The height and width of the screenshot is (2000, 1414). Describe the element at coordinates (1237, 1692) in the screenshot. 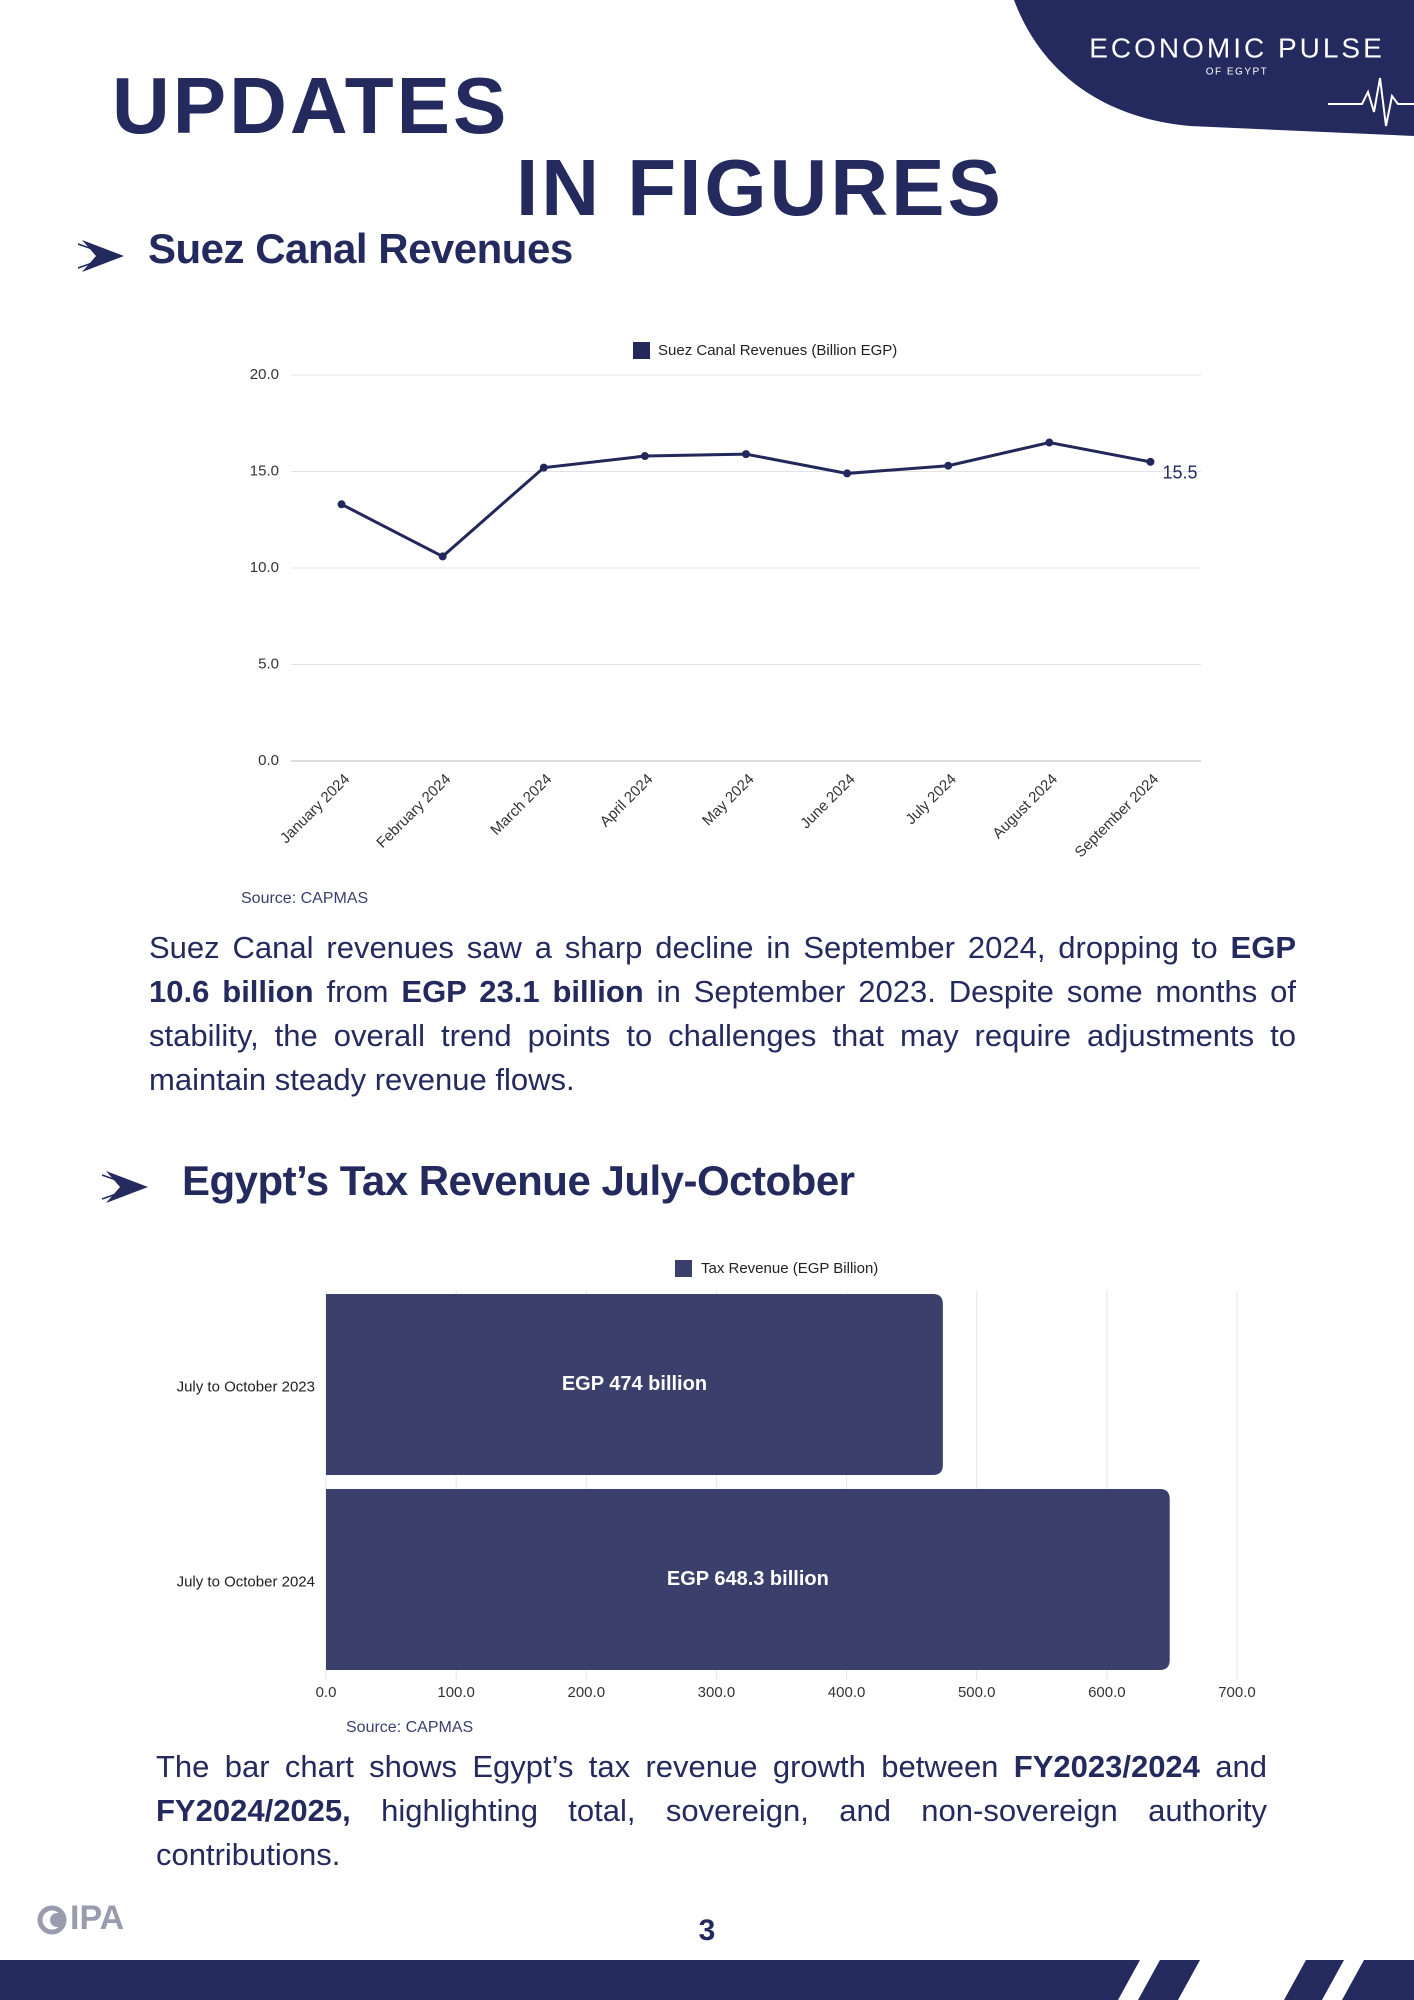

I see `x-tick-label: 700.0` at that location.